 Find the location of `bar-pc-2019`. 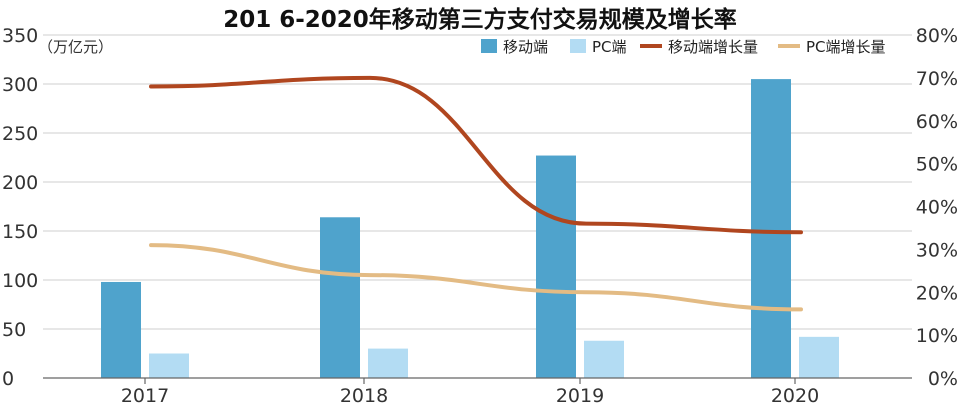

bar-pc-2019 is located at coordinates (604, 359).